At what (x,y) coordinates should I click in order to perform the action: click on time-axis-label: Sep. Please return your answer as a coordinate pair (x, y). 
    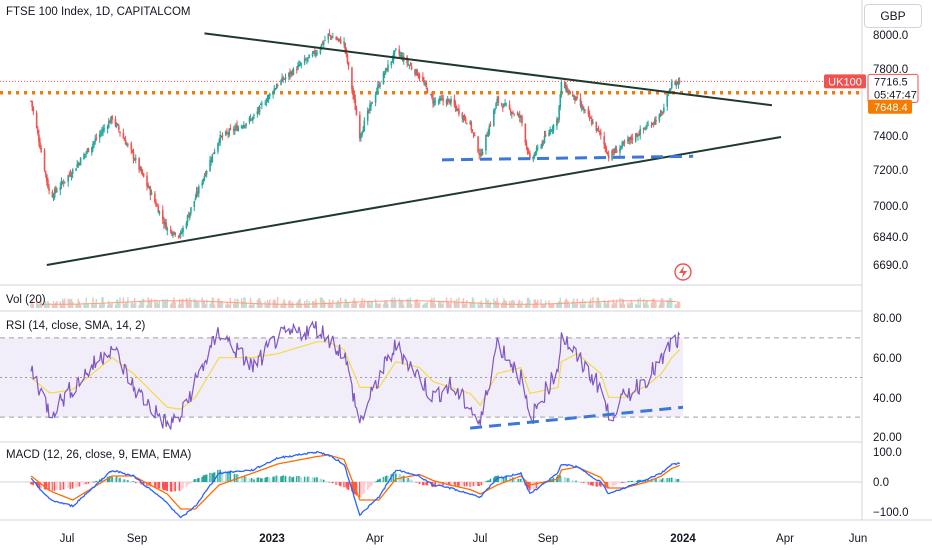
    Looking at the image, I should click on (548, 539).